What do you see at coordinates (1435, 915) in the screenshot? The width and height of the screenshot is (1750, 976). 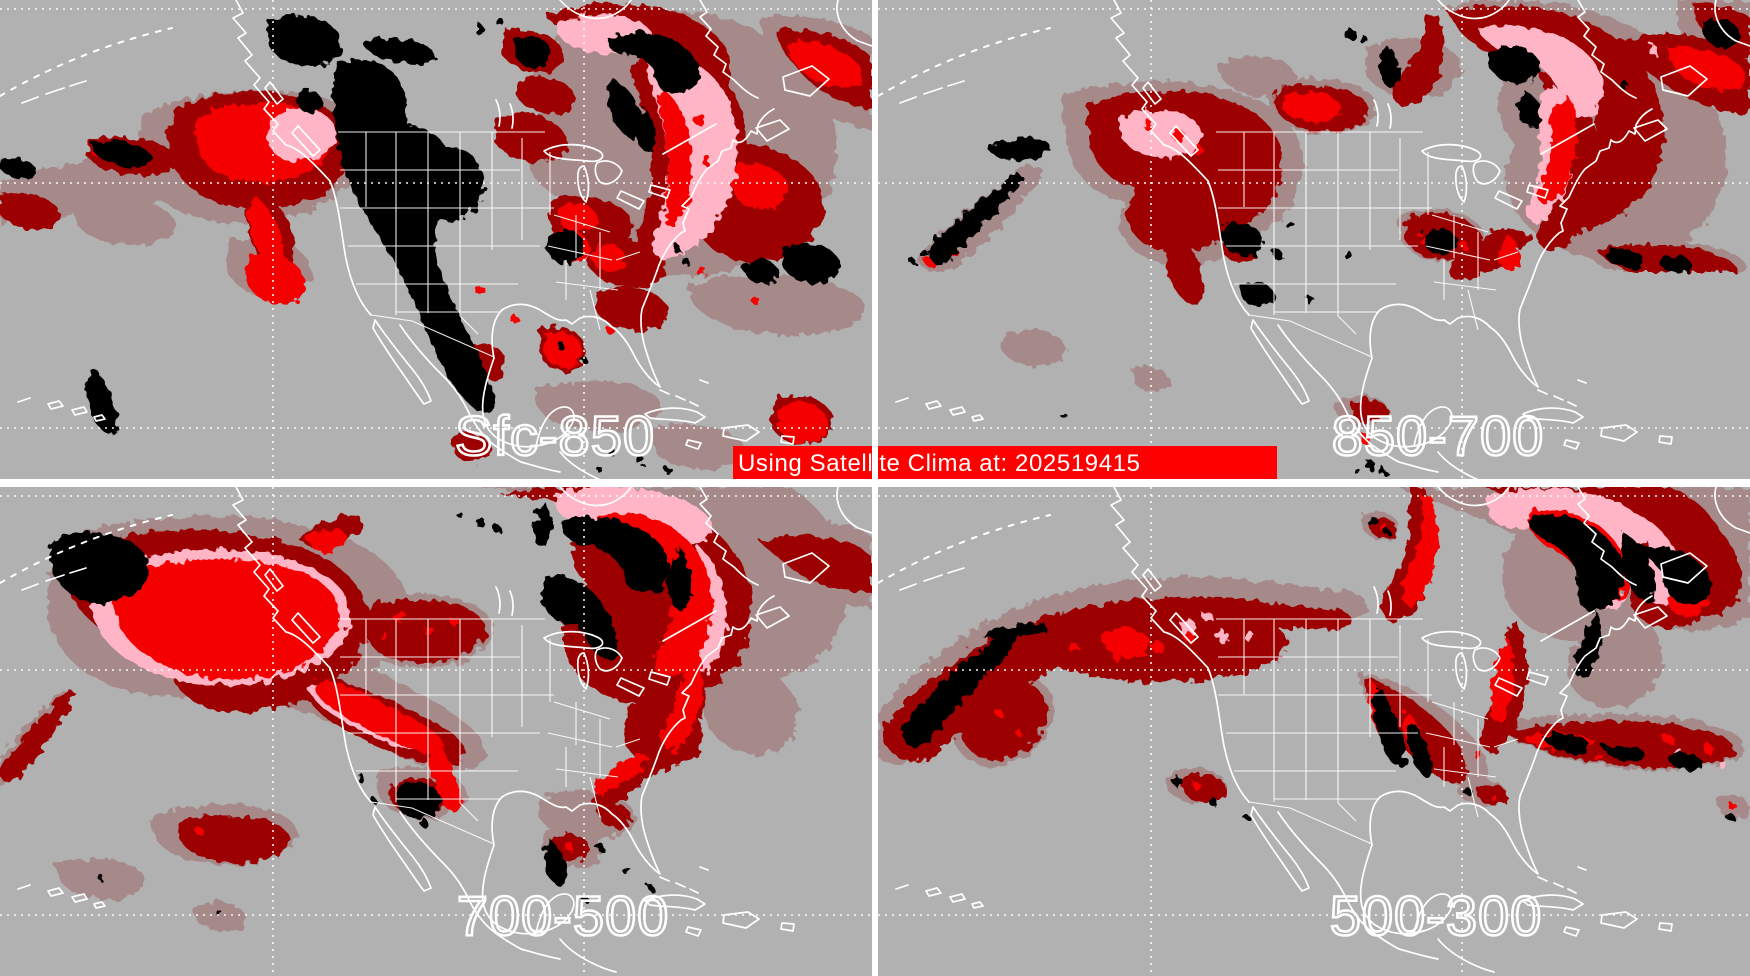 I see `layer-label-500-300: 500-300` at bounding box center [1435, 915].